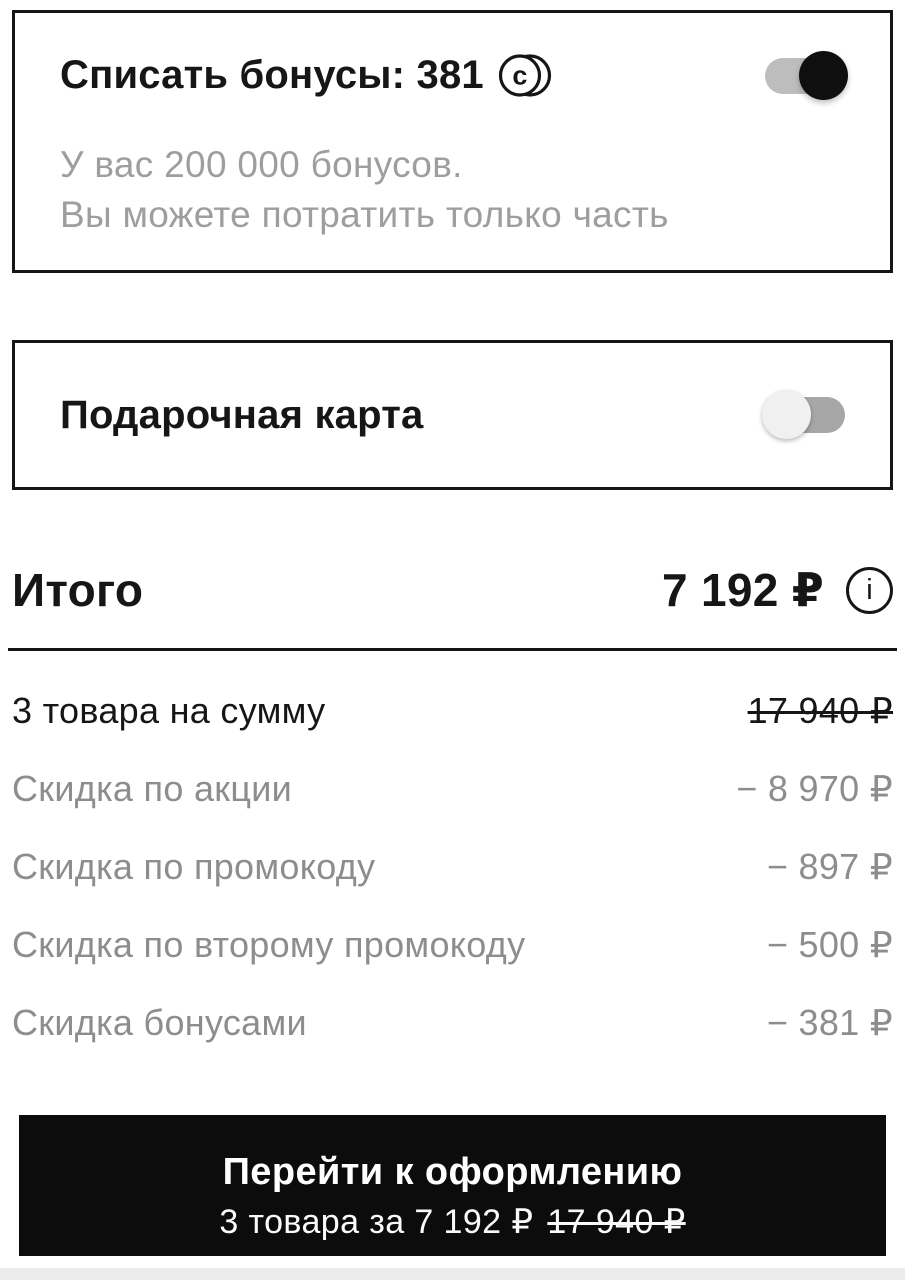 The height and width of the screenshot is (1280, 905). I want to click on info-icon: i, so click(869, 590).